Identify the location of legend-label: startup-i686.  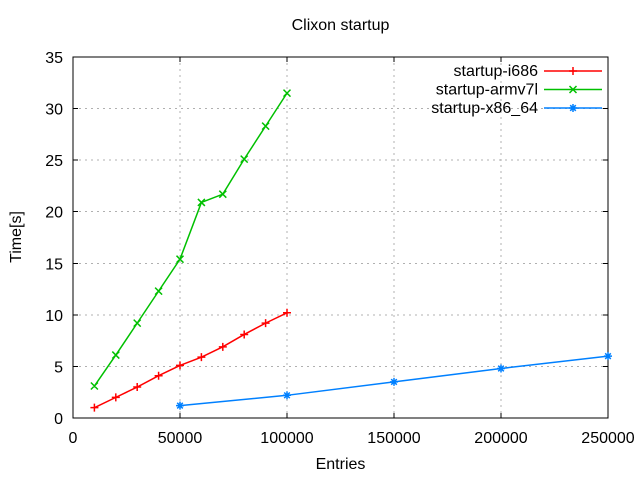
(496, 71).